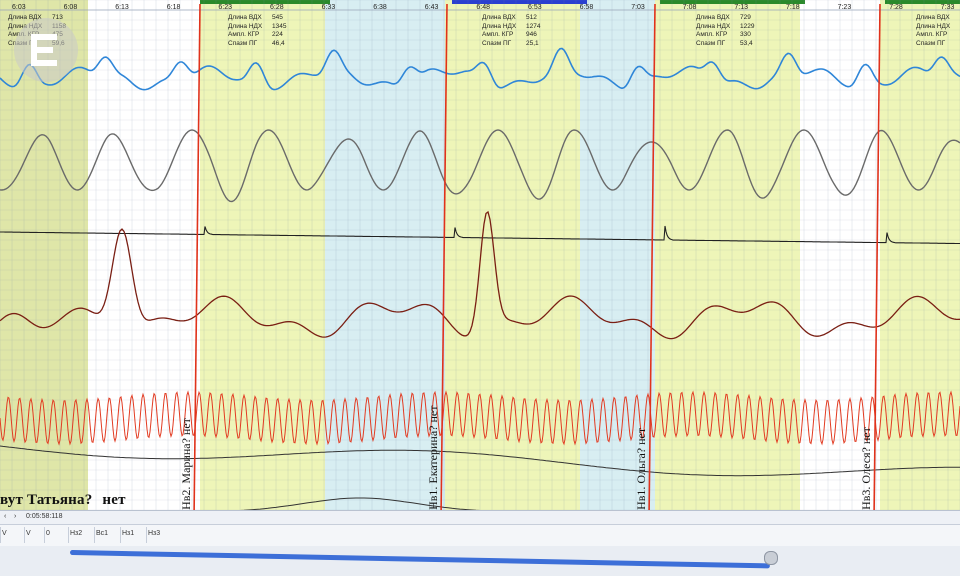 This screenshot has height=576, width=960. I want to click on stats-value: 224, so click(277, 34).